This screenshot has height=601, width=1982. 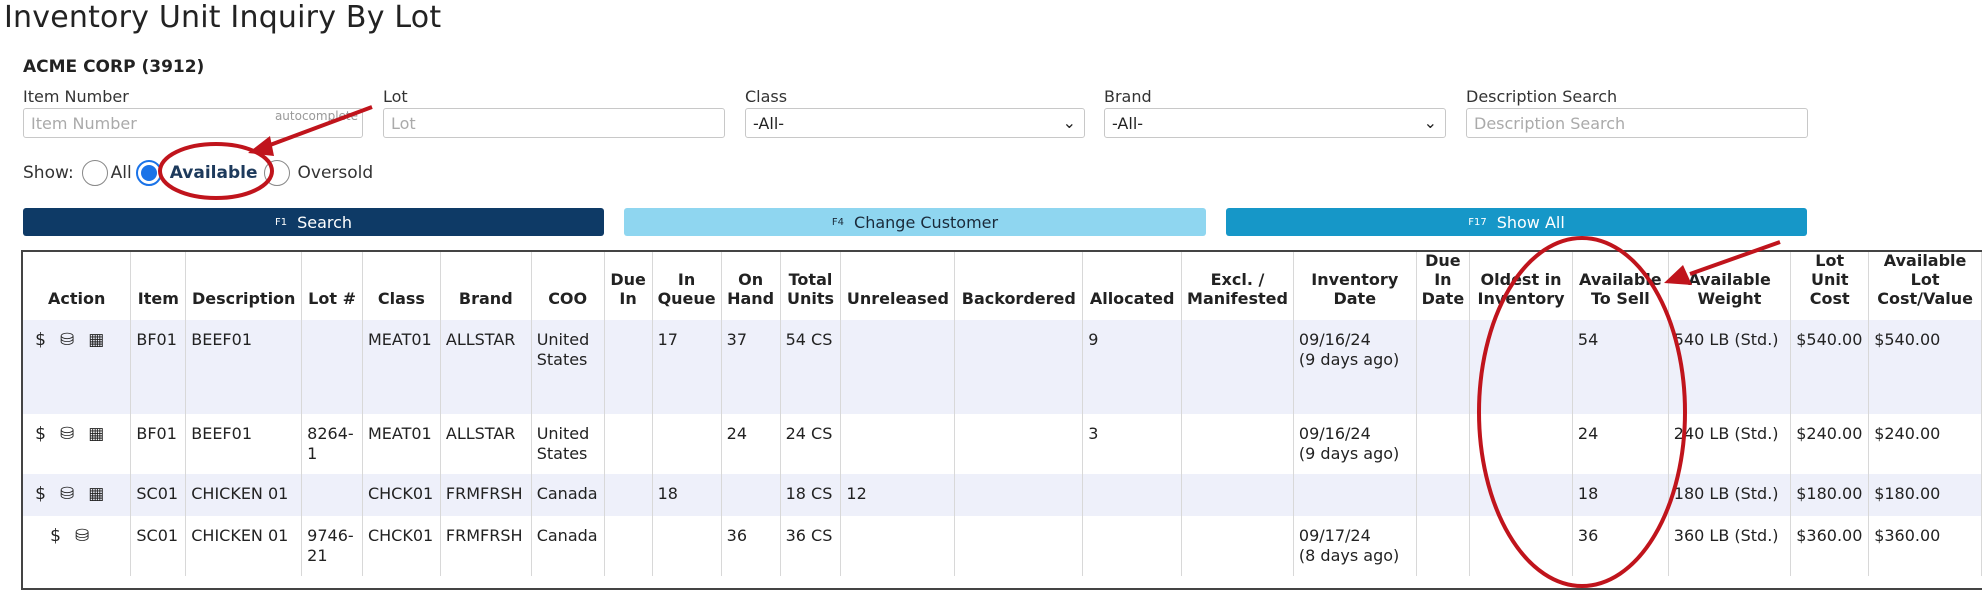 I want to click on column-header: Due In Date, so click(x=1443, y=285).